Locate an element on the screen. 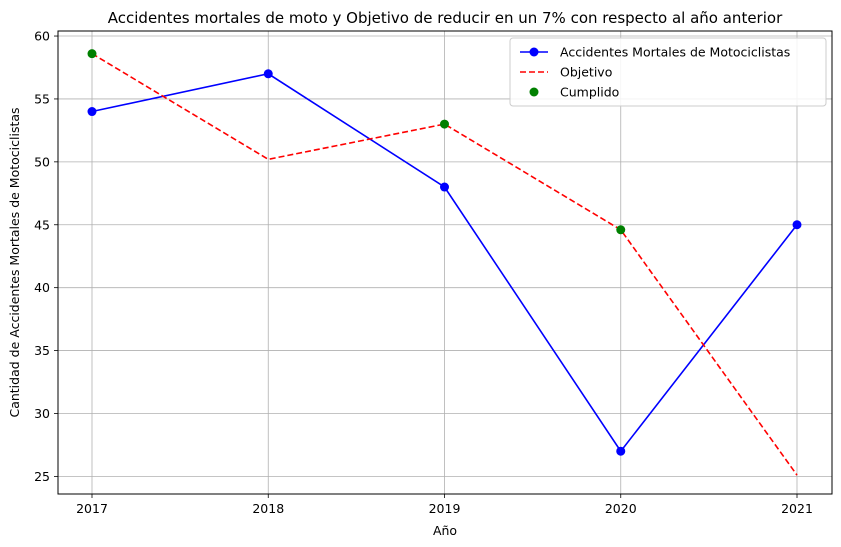  legend-label: Accidentes Mortales de Motociclistas is located at coordinates (675, 52).